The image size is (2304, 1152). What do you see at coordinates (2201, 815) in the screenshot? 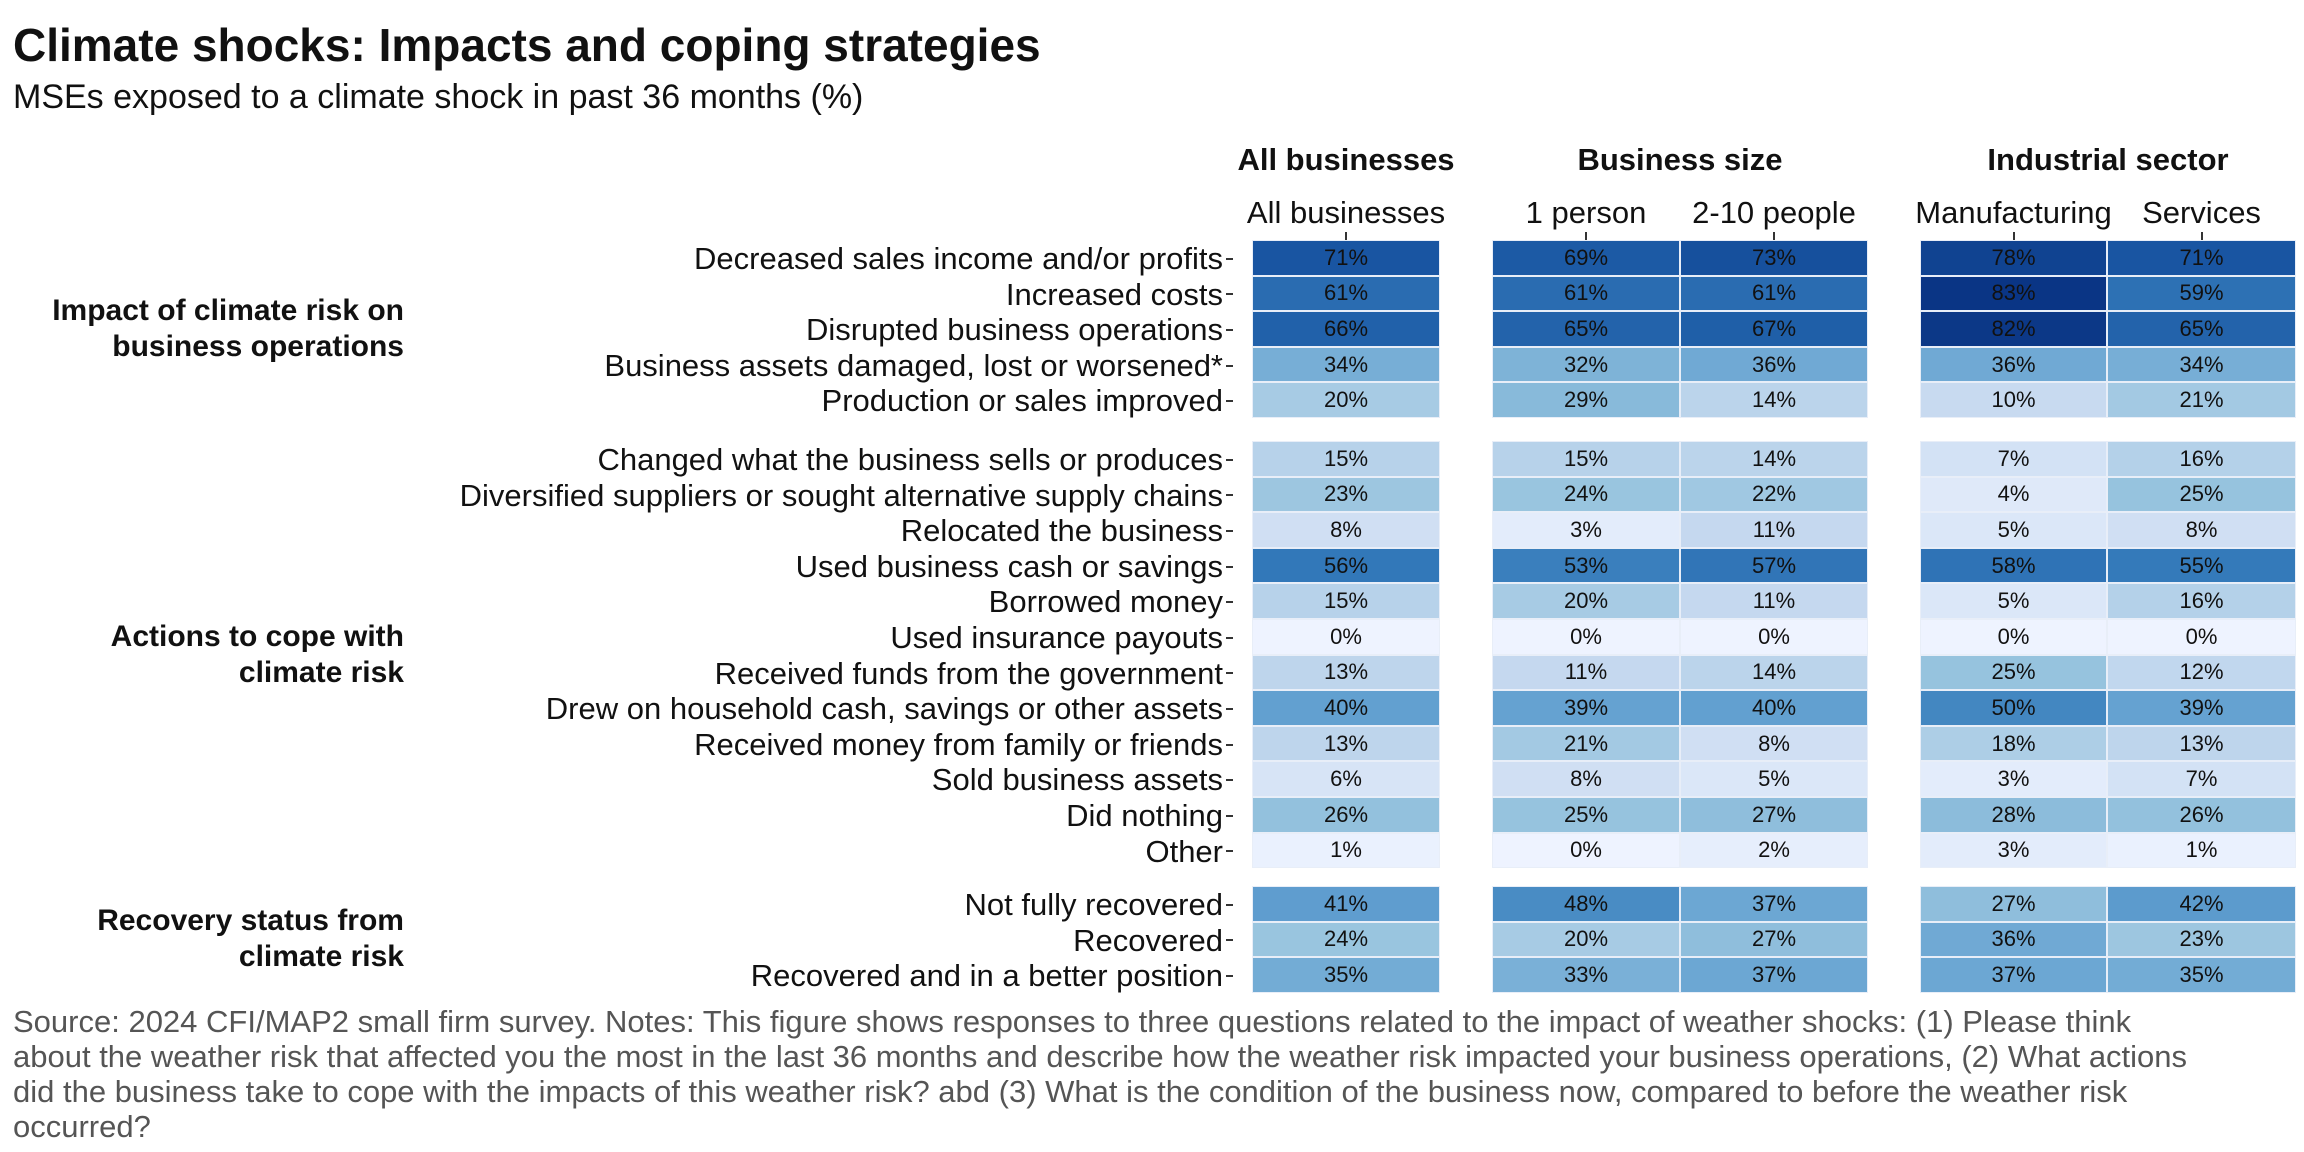
I see `heatmap-cell: 26%` at bounding box center [2201, 815].